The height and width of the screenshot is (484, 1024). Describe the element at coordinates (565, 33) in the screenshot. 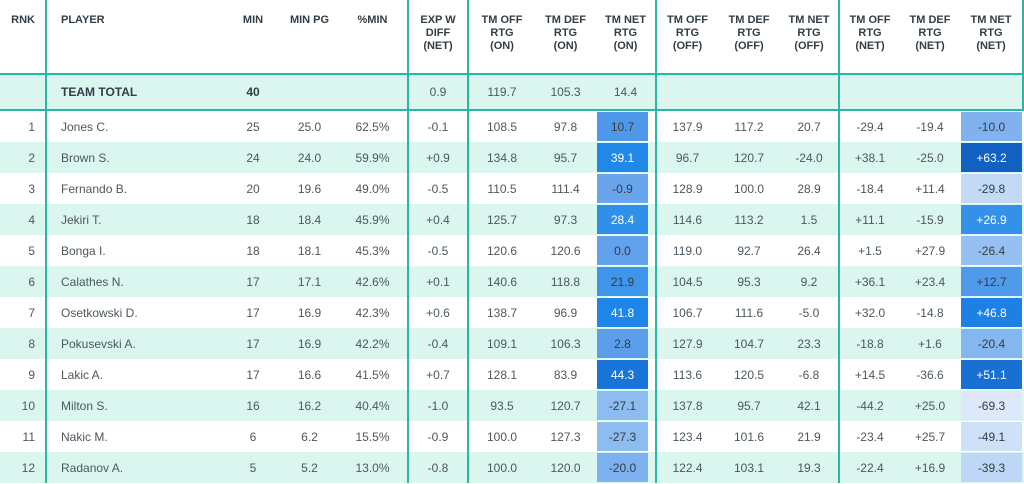

I see `col-header-tm-def-rtg-on: TM DEF RTG (ON)` at that location.